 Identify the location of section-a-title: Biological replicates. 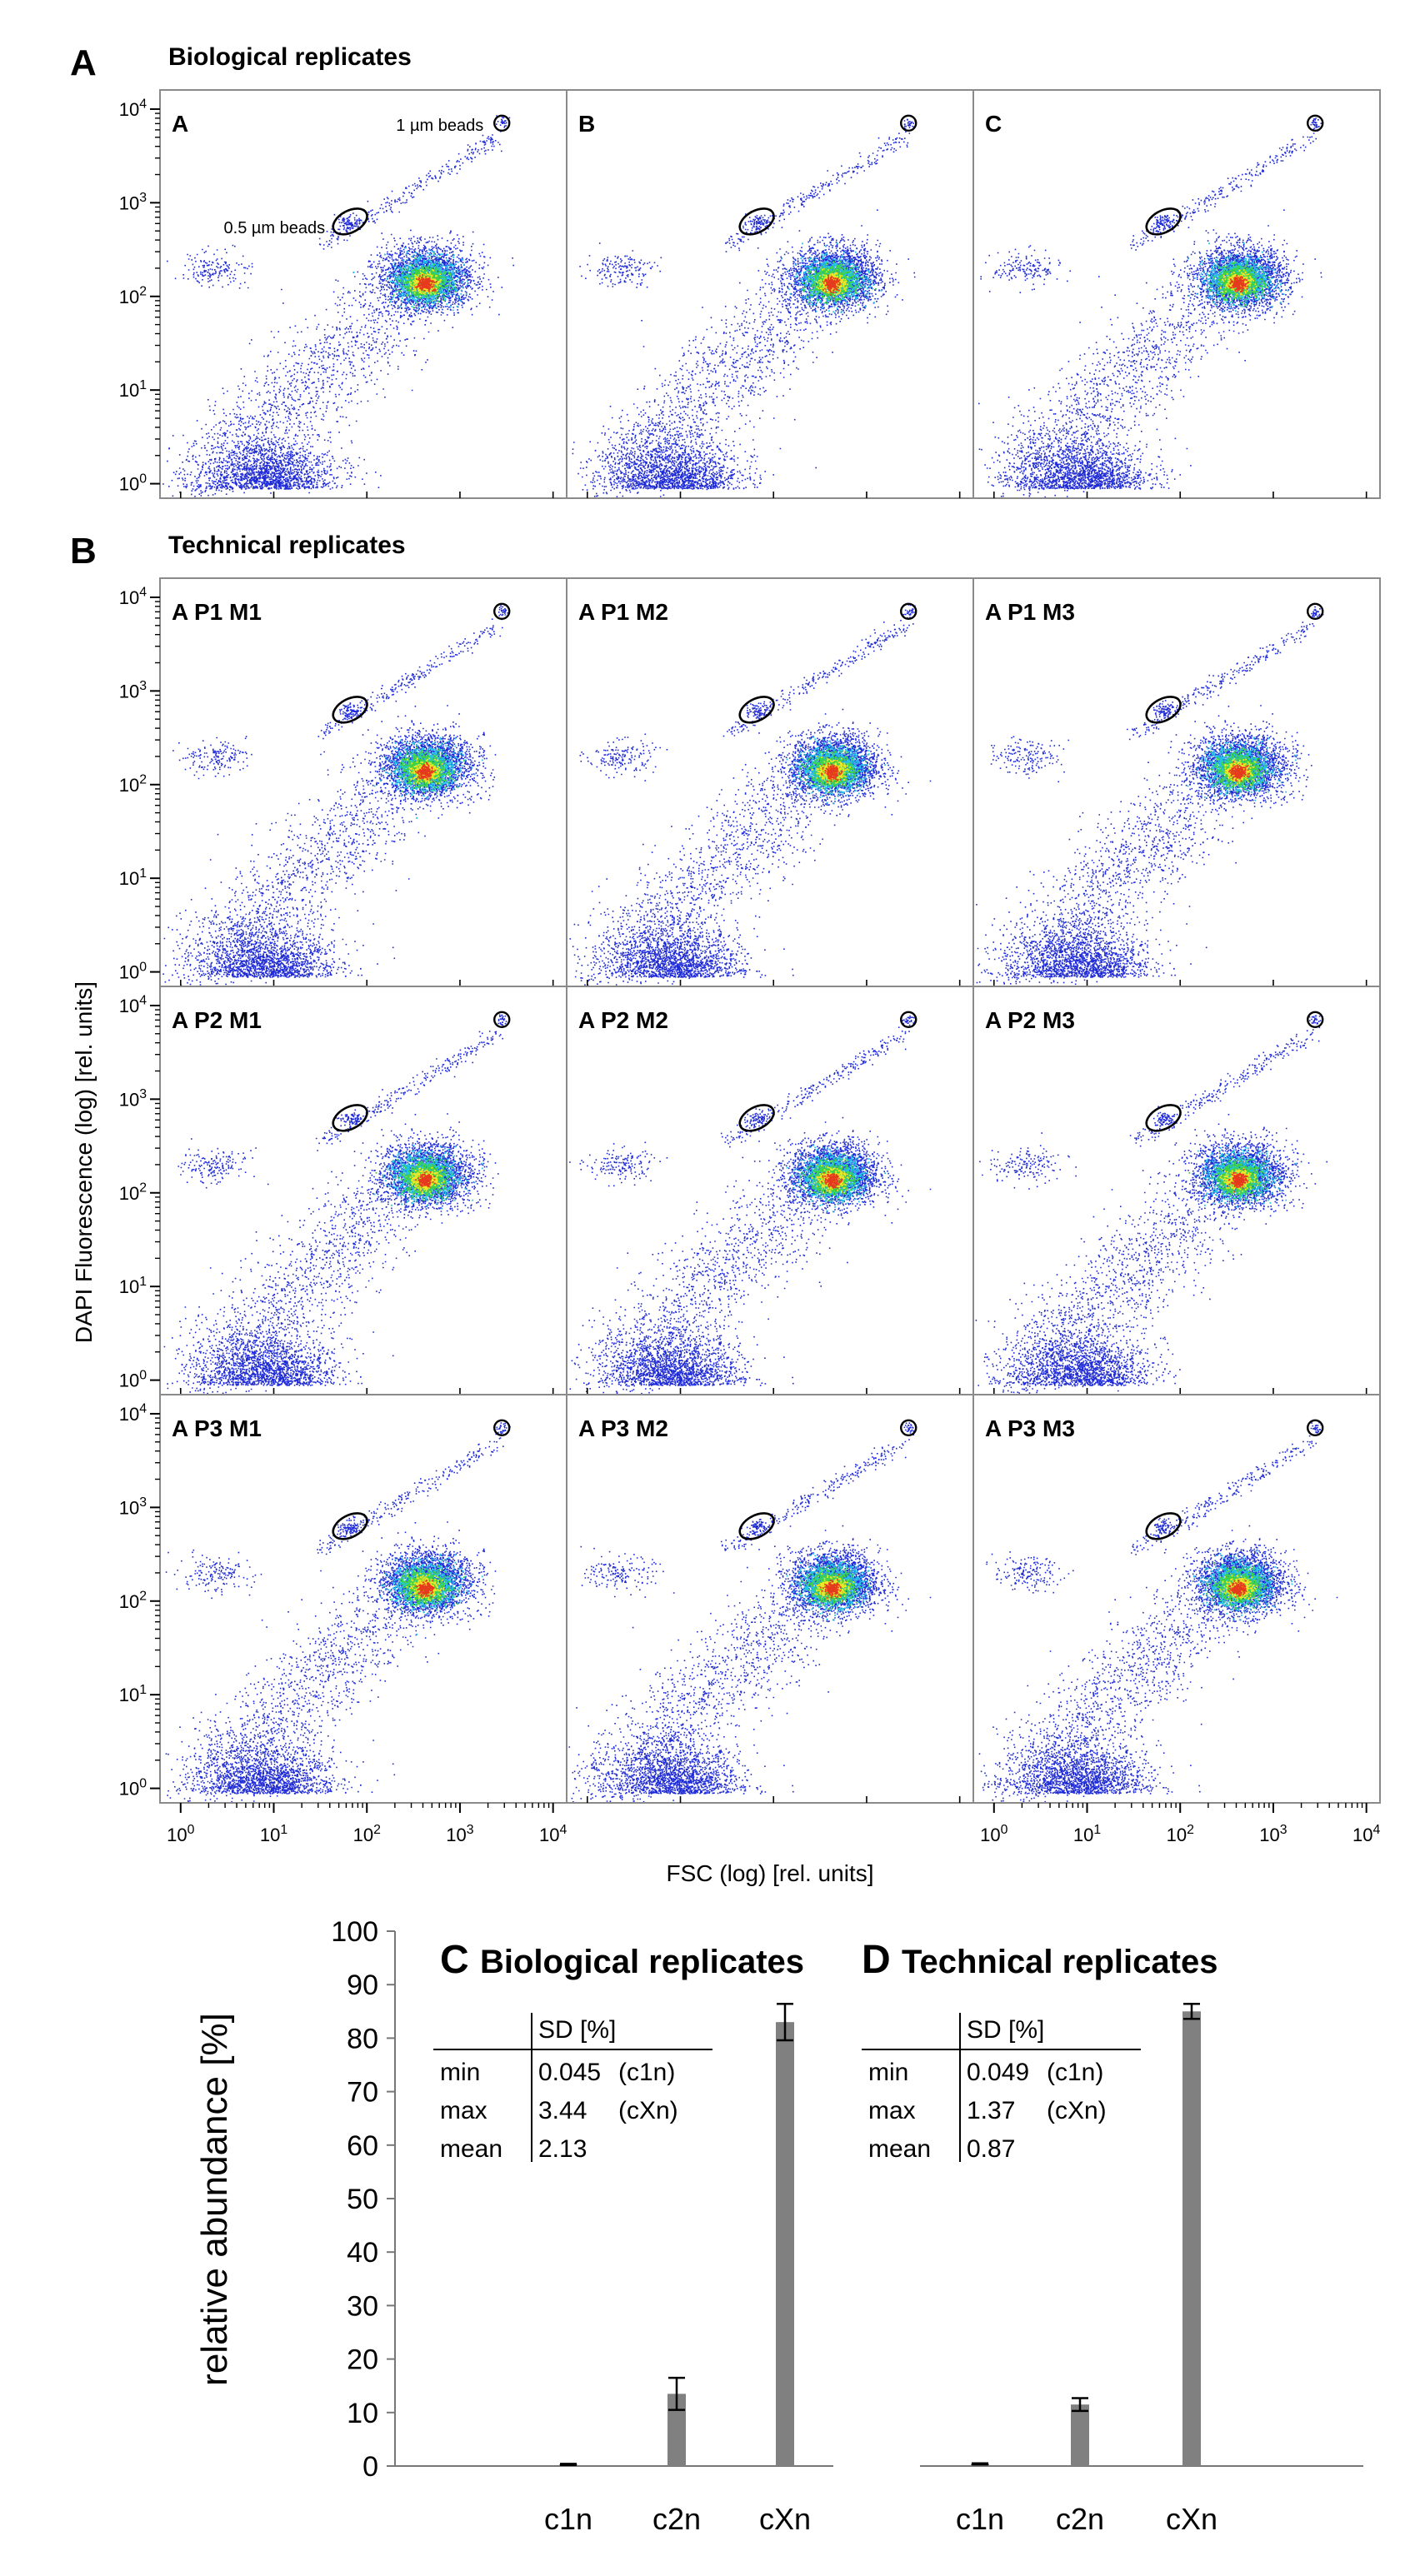
(290, 57).